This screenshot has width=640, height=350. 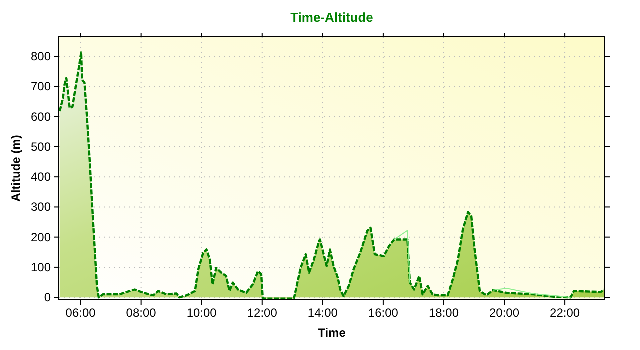 I want to click on x-tick-label: 10:00, so click(x=202, y=313).